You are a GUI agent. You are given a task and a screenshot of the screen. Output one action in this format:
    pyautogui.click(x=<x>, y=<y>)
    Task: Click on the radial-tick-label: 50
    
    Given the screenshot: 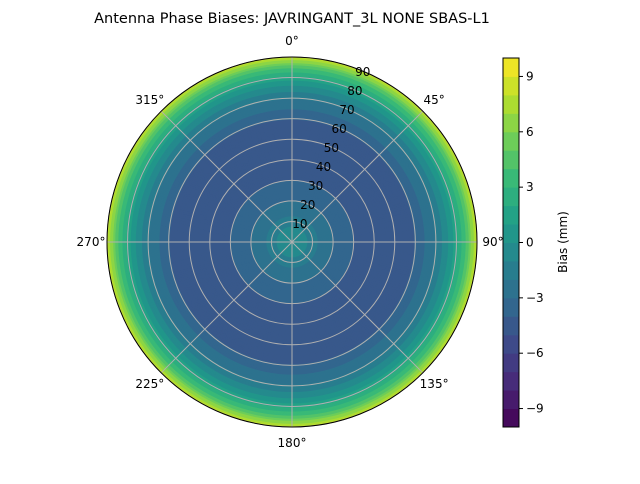 What is the action you would take?
    pyautogui.click(x=331, y=148)
    